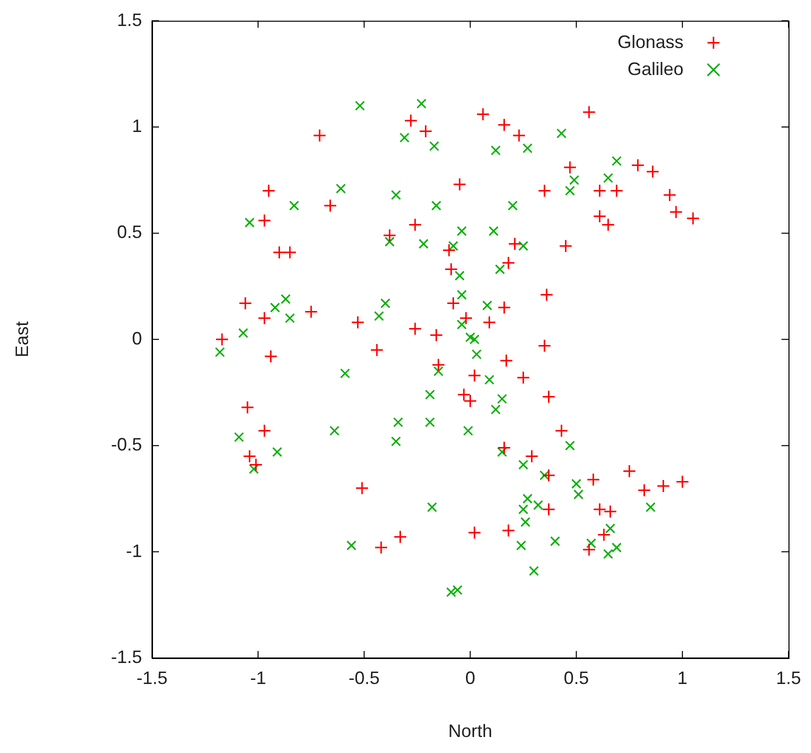 Image resolution: width=811 pixels, height=753 pixels. I want to click on y-tick-label: 0.5, so click(129, 232).